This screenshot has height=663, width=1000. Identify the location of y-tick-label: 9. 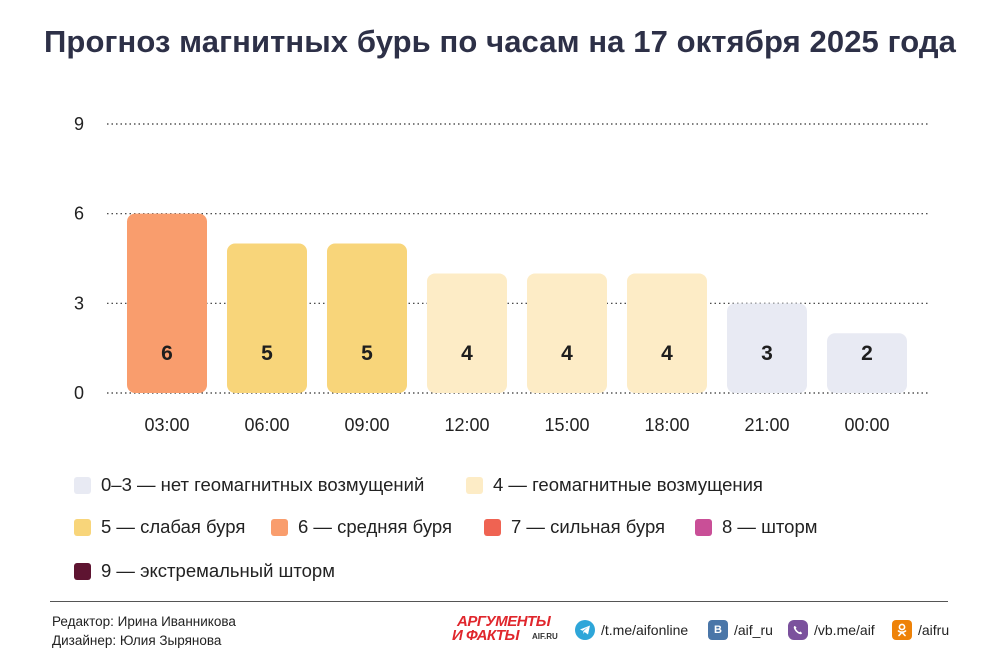
(79, 124).